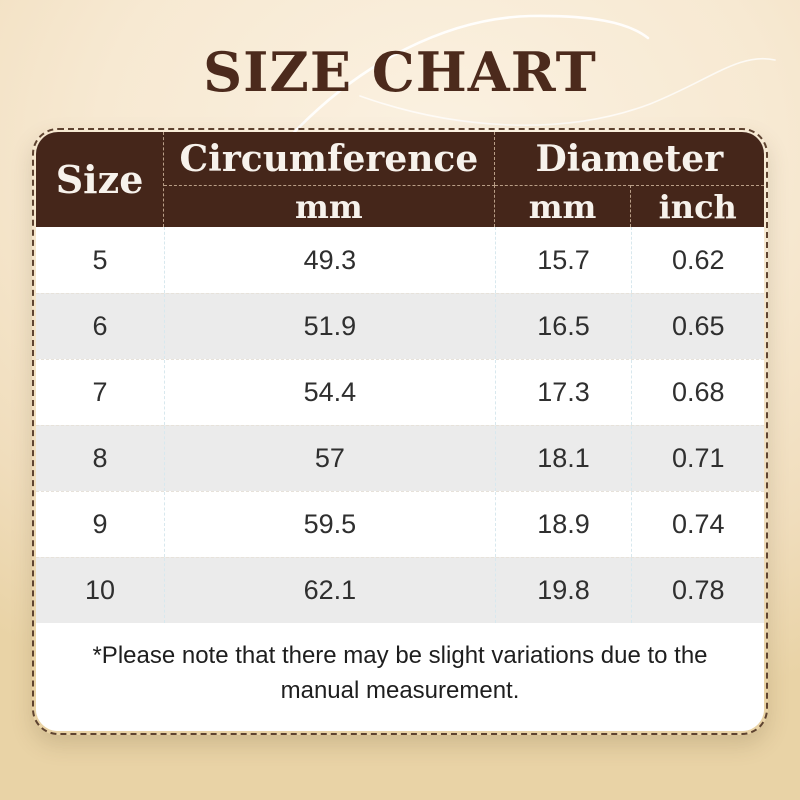 The height and width of the screenshot is (800, 800). What do you see at coordinates (329, 158) in the screenshot?
I see `header-circumference: Circumference` at bounding box center [329, 158].